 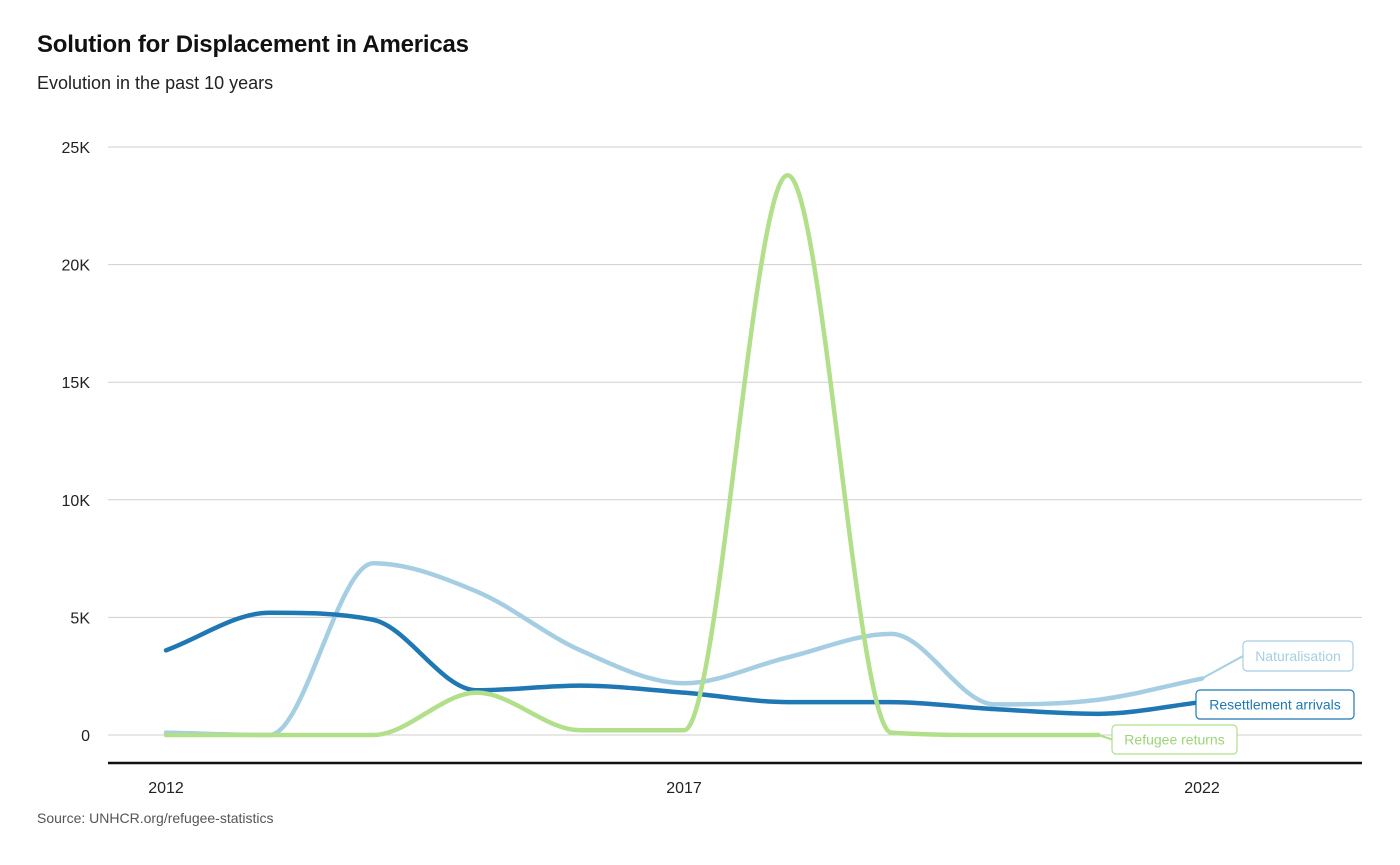 I want to click on y-tick-label: 10K, so click(x=76, y=501).